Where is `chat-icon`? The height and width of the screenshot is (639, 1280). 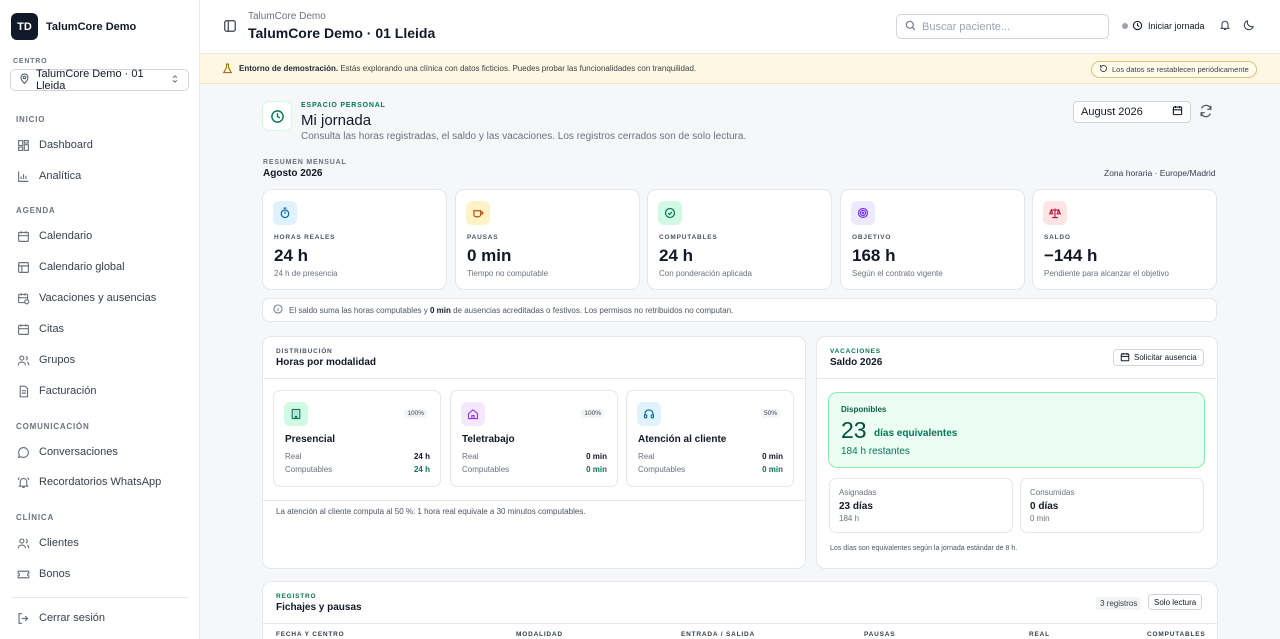
chat-icon is located at coordinates (23, 452).